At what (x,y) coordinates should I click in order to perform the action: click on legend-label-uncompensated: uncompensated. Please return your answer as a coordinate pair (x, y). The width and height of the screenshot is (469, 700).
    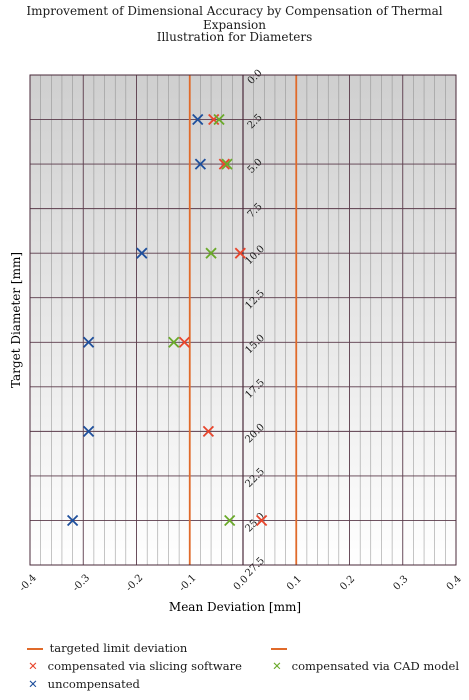
    Looking at the image, I should click on (93, 684).